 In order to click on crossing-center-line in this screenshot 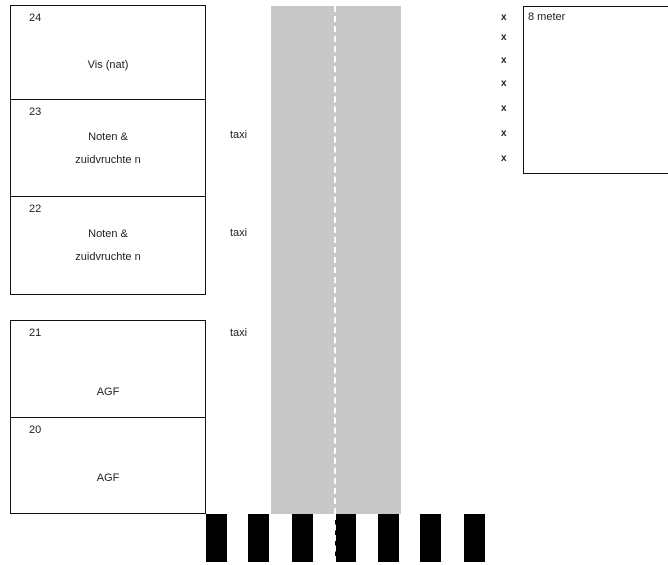, I will do `click(335, 538)`.